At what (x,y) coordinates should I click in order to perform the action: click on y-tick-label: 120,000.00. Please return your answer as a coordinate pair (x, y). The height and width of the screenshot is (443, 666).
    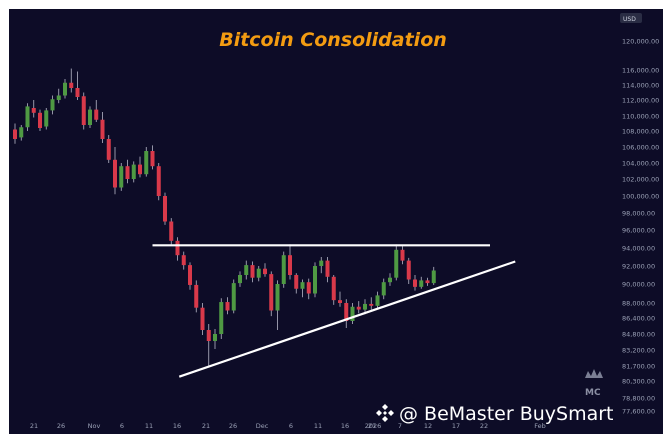
    Looking at the image, I should click on (640, 42).